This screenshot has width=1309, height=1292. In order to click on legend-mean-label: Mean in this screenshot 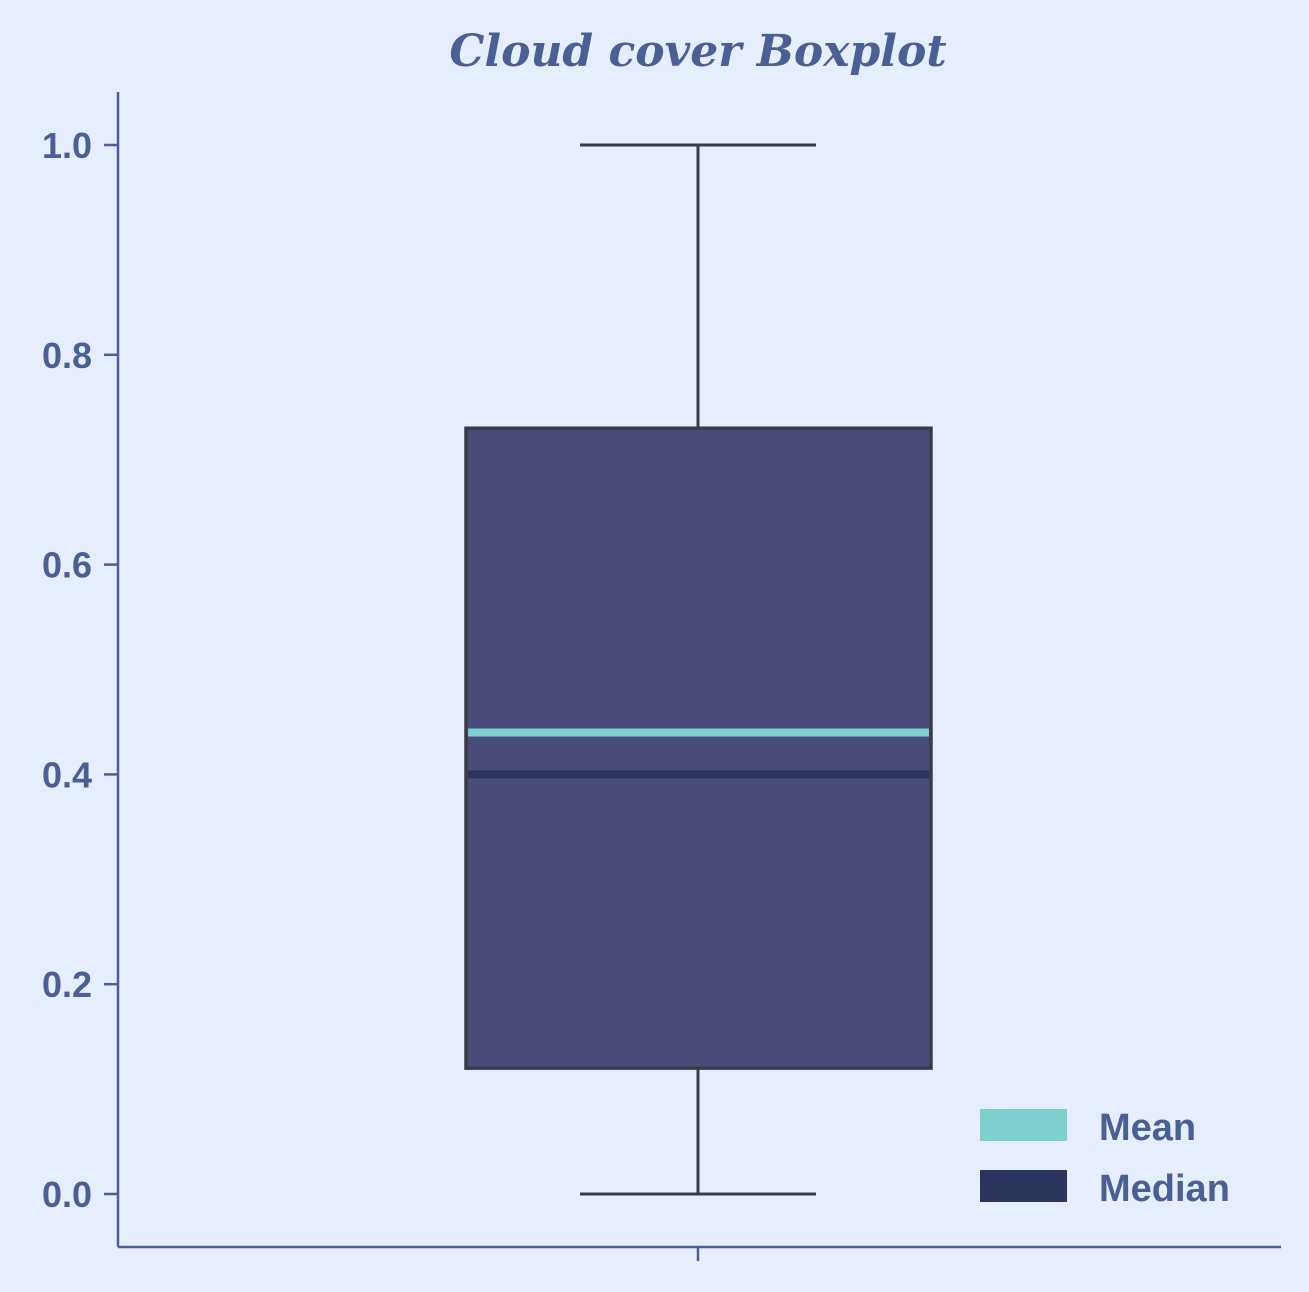, I will do `click(1147, 1128)`.